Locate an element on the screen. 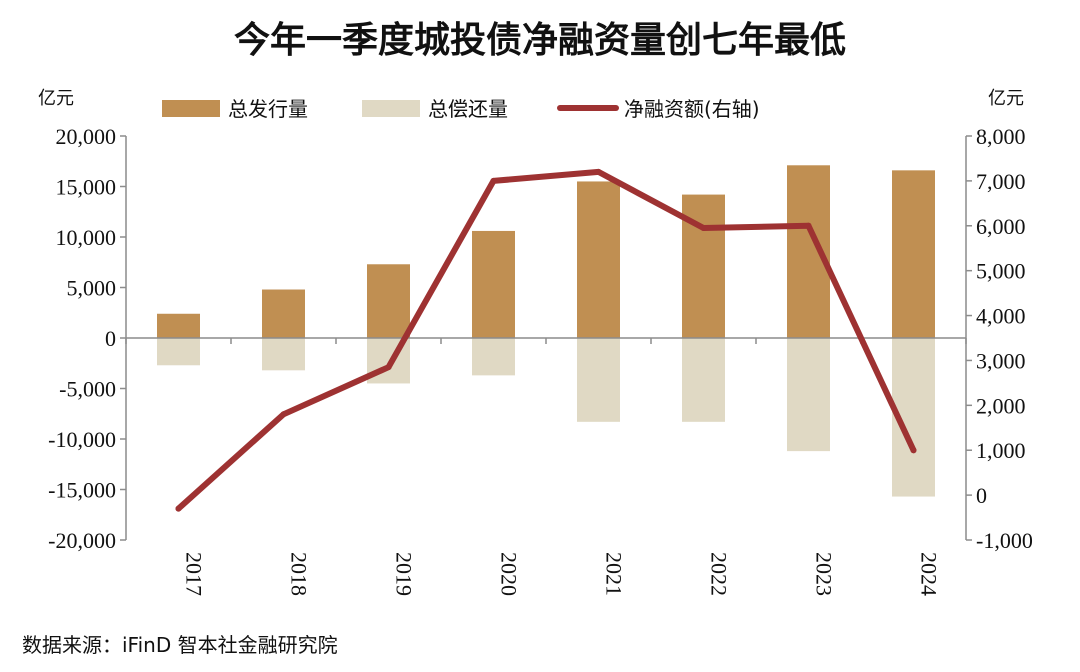 The image size is (1080, 672). repayment-bar-2022 is located at coordinates (703, 380).